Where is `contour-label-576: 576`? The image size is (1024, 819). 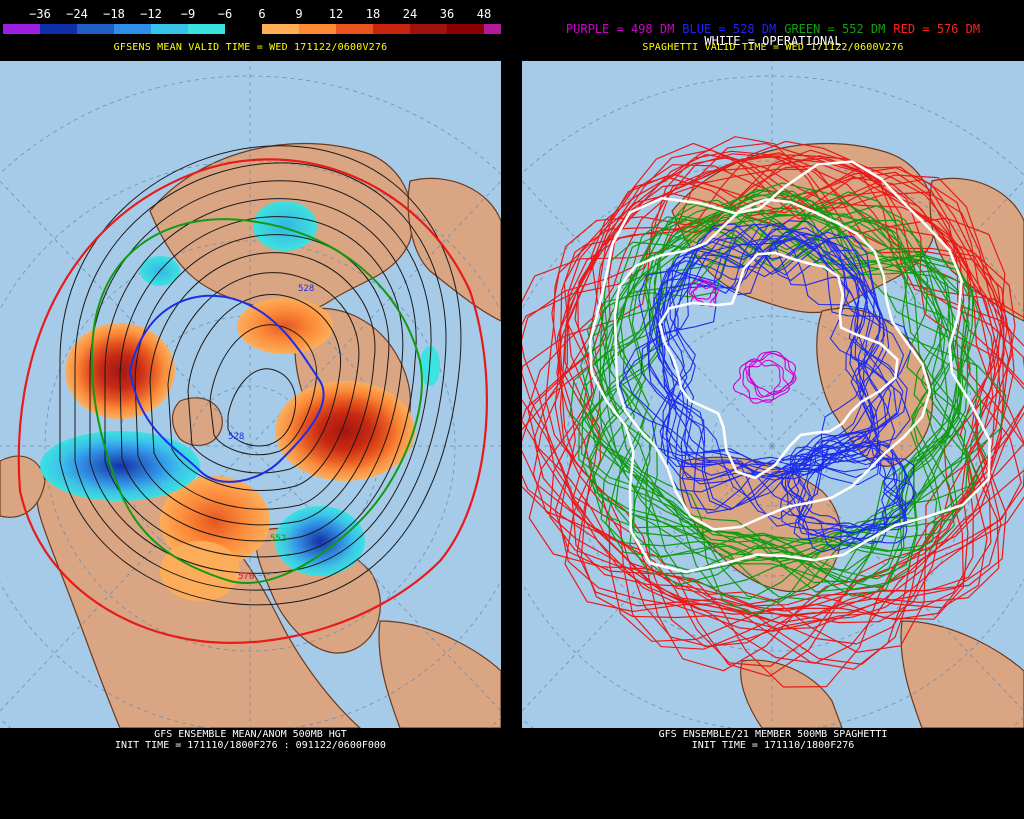 contour-label-576: 576 is located at coordinates (246, 577).